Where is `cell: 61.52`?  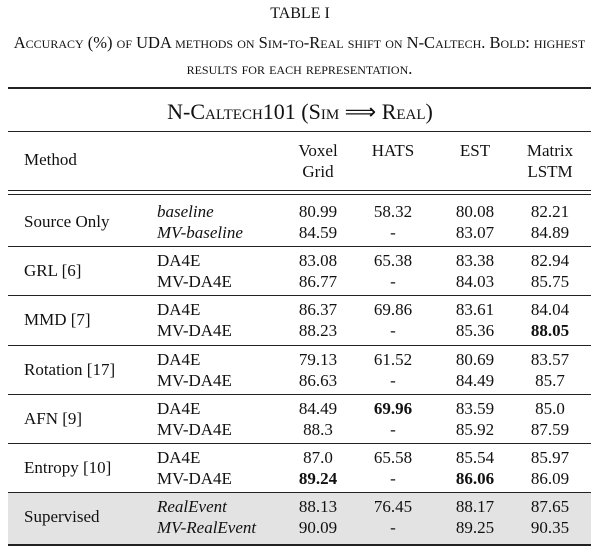
cell: 61.52 is located at coordinates (393, 359).